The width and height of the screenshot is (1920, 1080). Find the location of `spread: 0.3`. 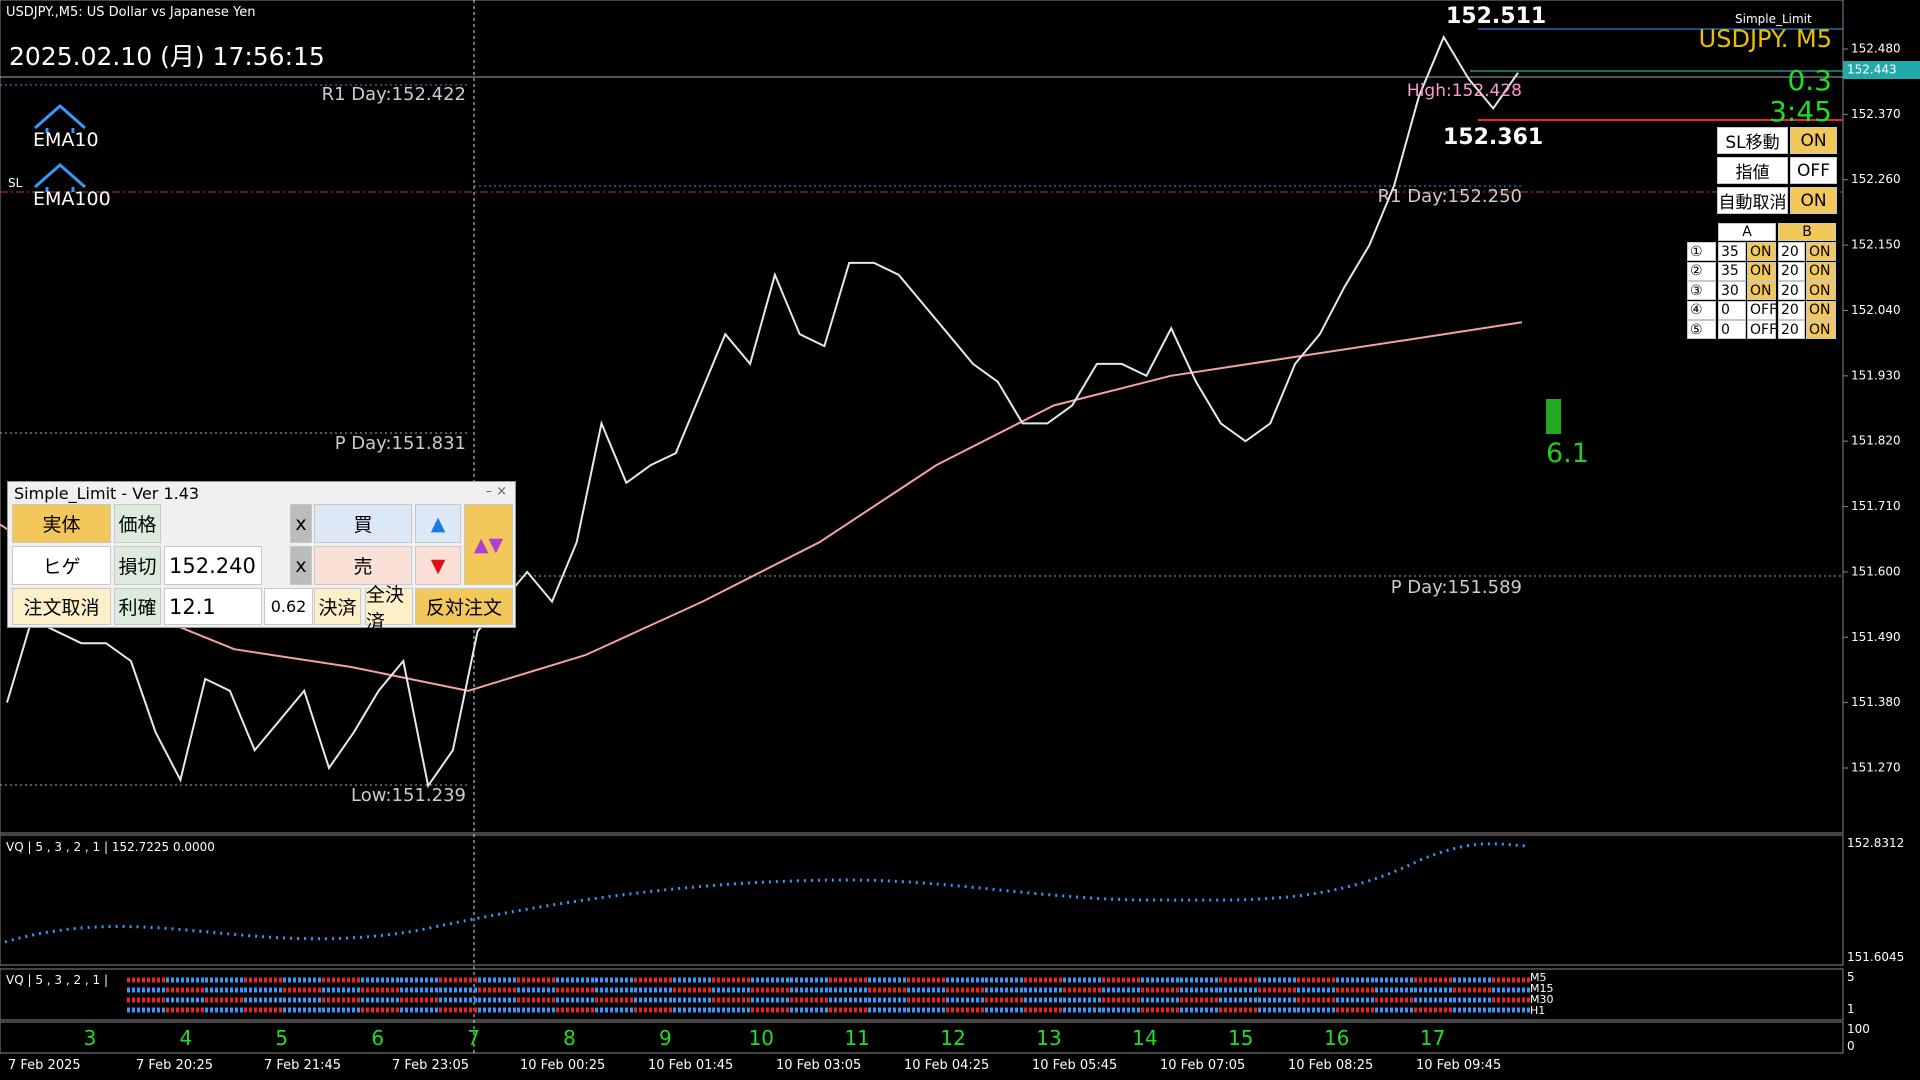

spread: 0.3 is located at coordinates (1809, 80).